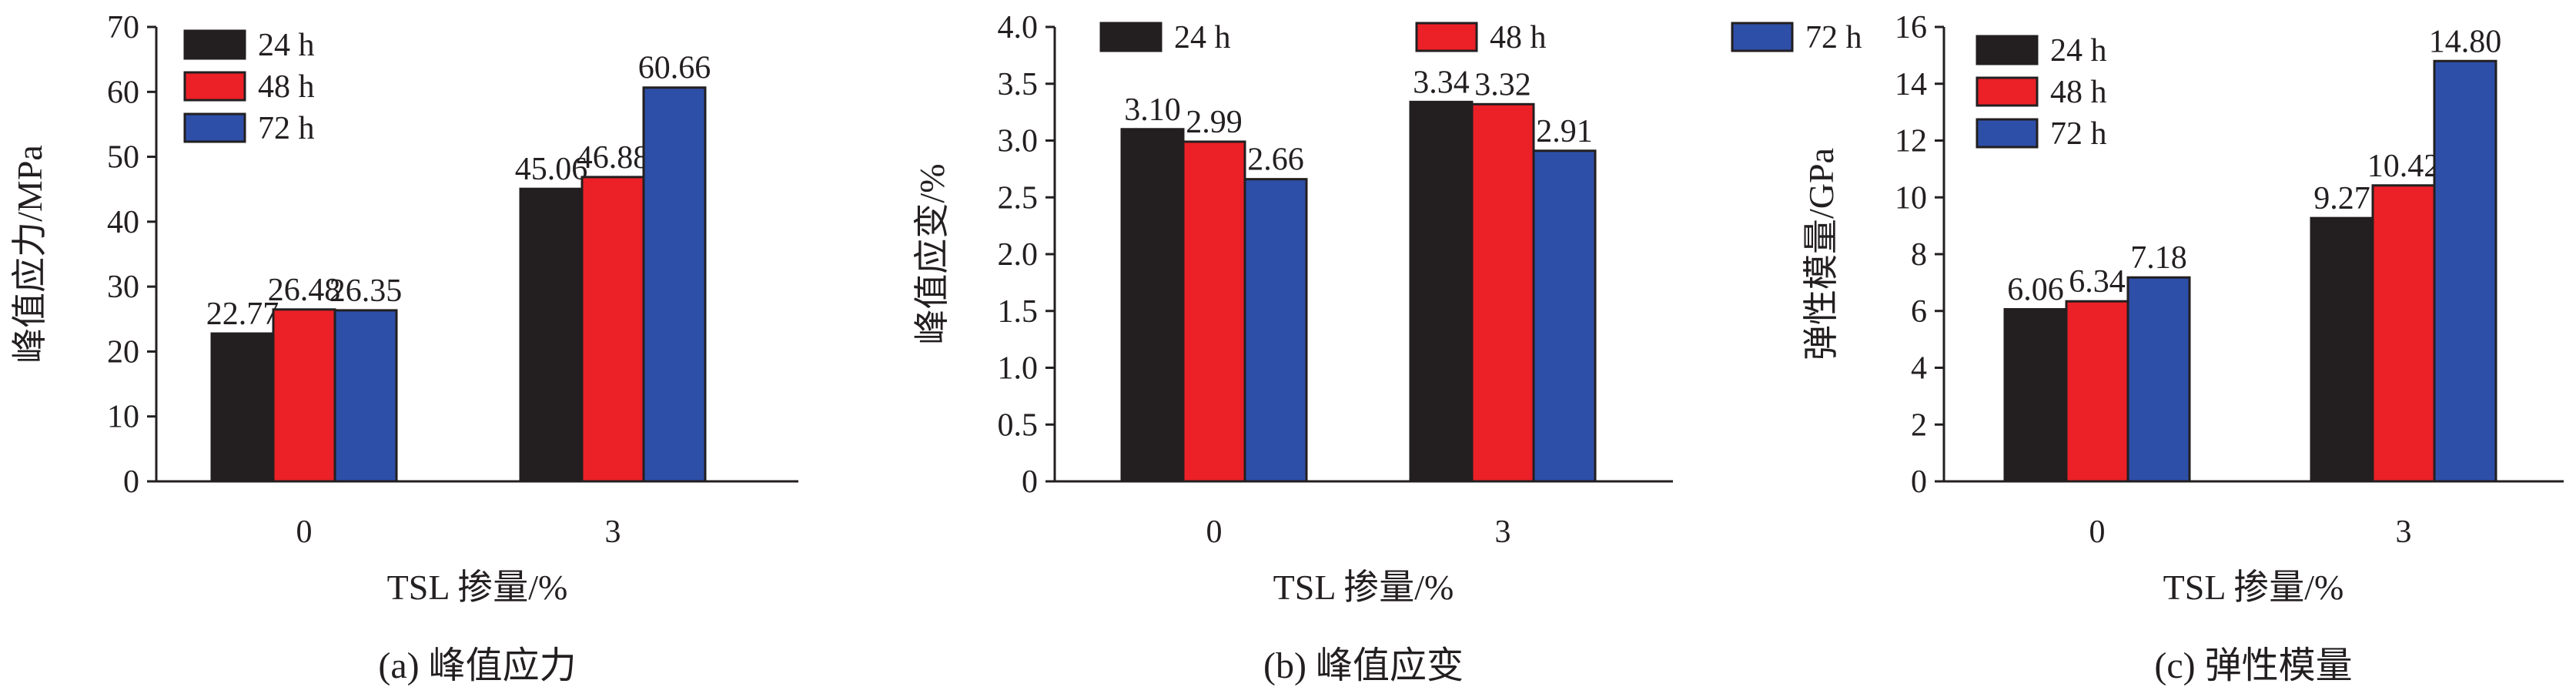 This screenshot has height=697, width=2576. What do you see at coordinates (243, 314) in the screenshot?
I see `data-label: 22.77` at bounding box center [243, 314].